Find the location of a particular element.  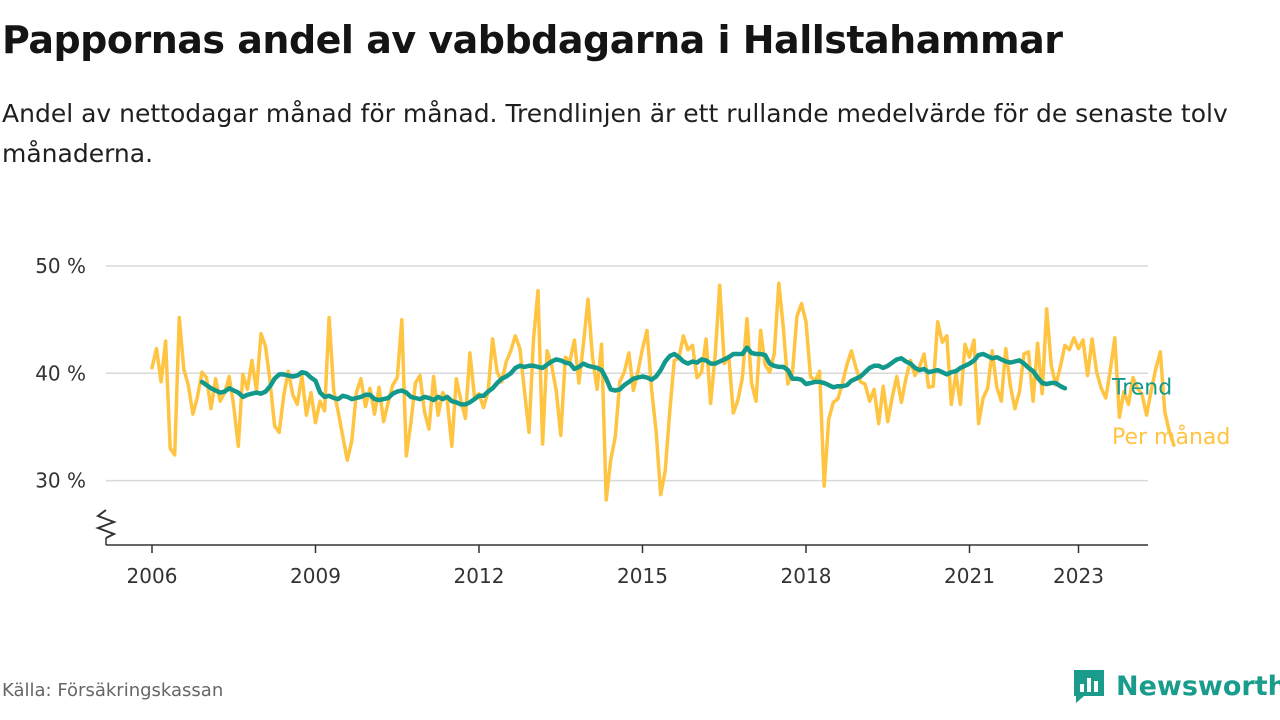

monthly-label: Per månad is located at coordinates (1171, 437).